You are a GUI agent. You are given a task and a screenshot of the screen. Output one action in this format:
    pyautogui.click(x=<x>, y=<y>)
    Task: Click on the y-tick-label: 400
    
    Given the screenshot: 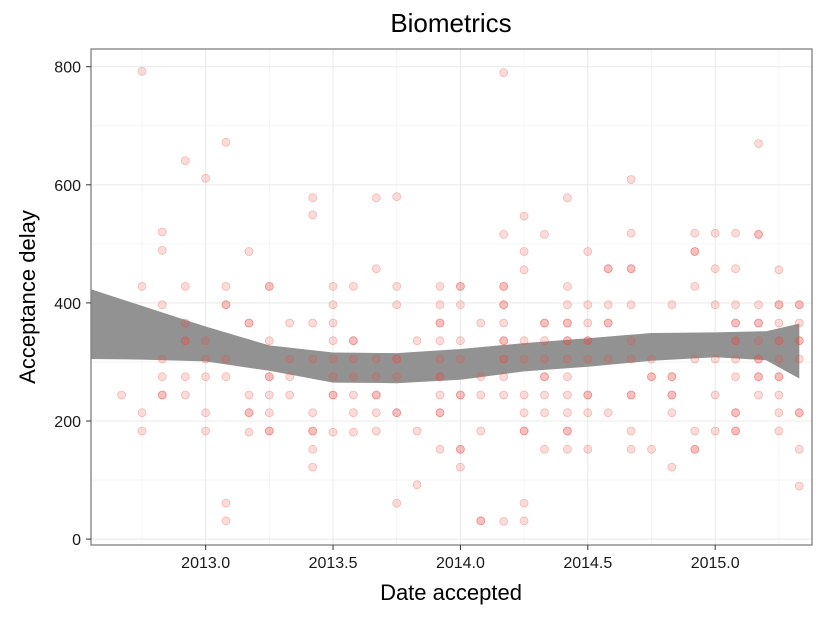 What is the action you would take?
    pyautogui.click(x=67, y=304)
    